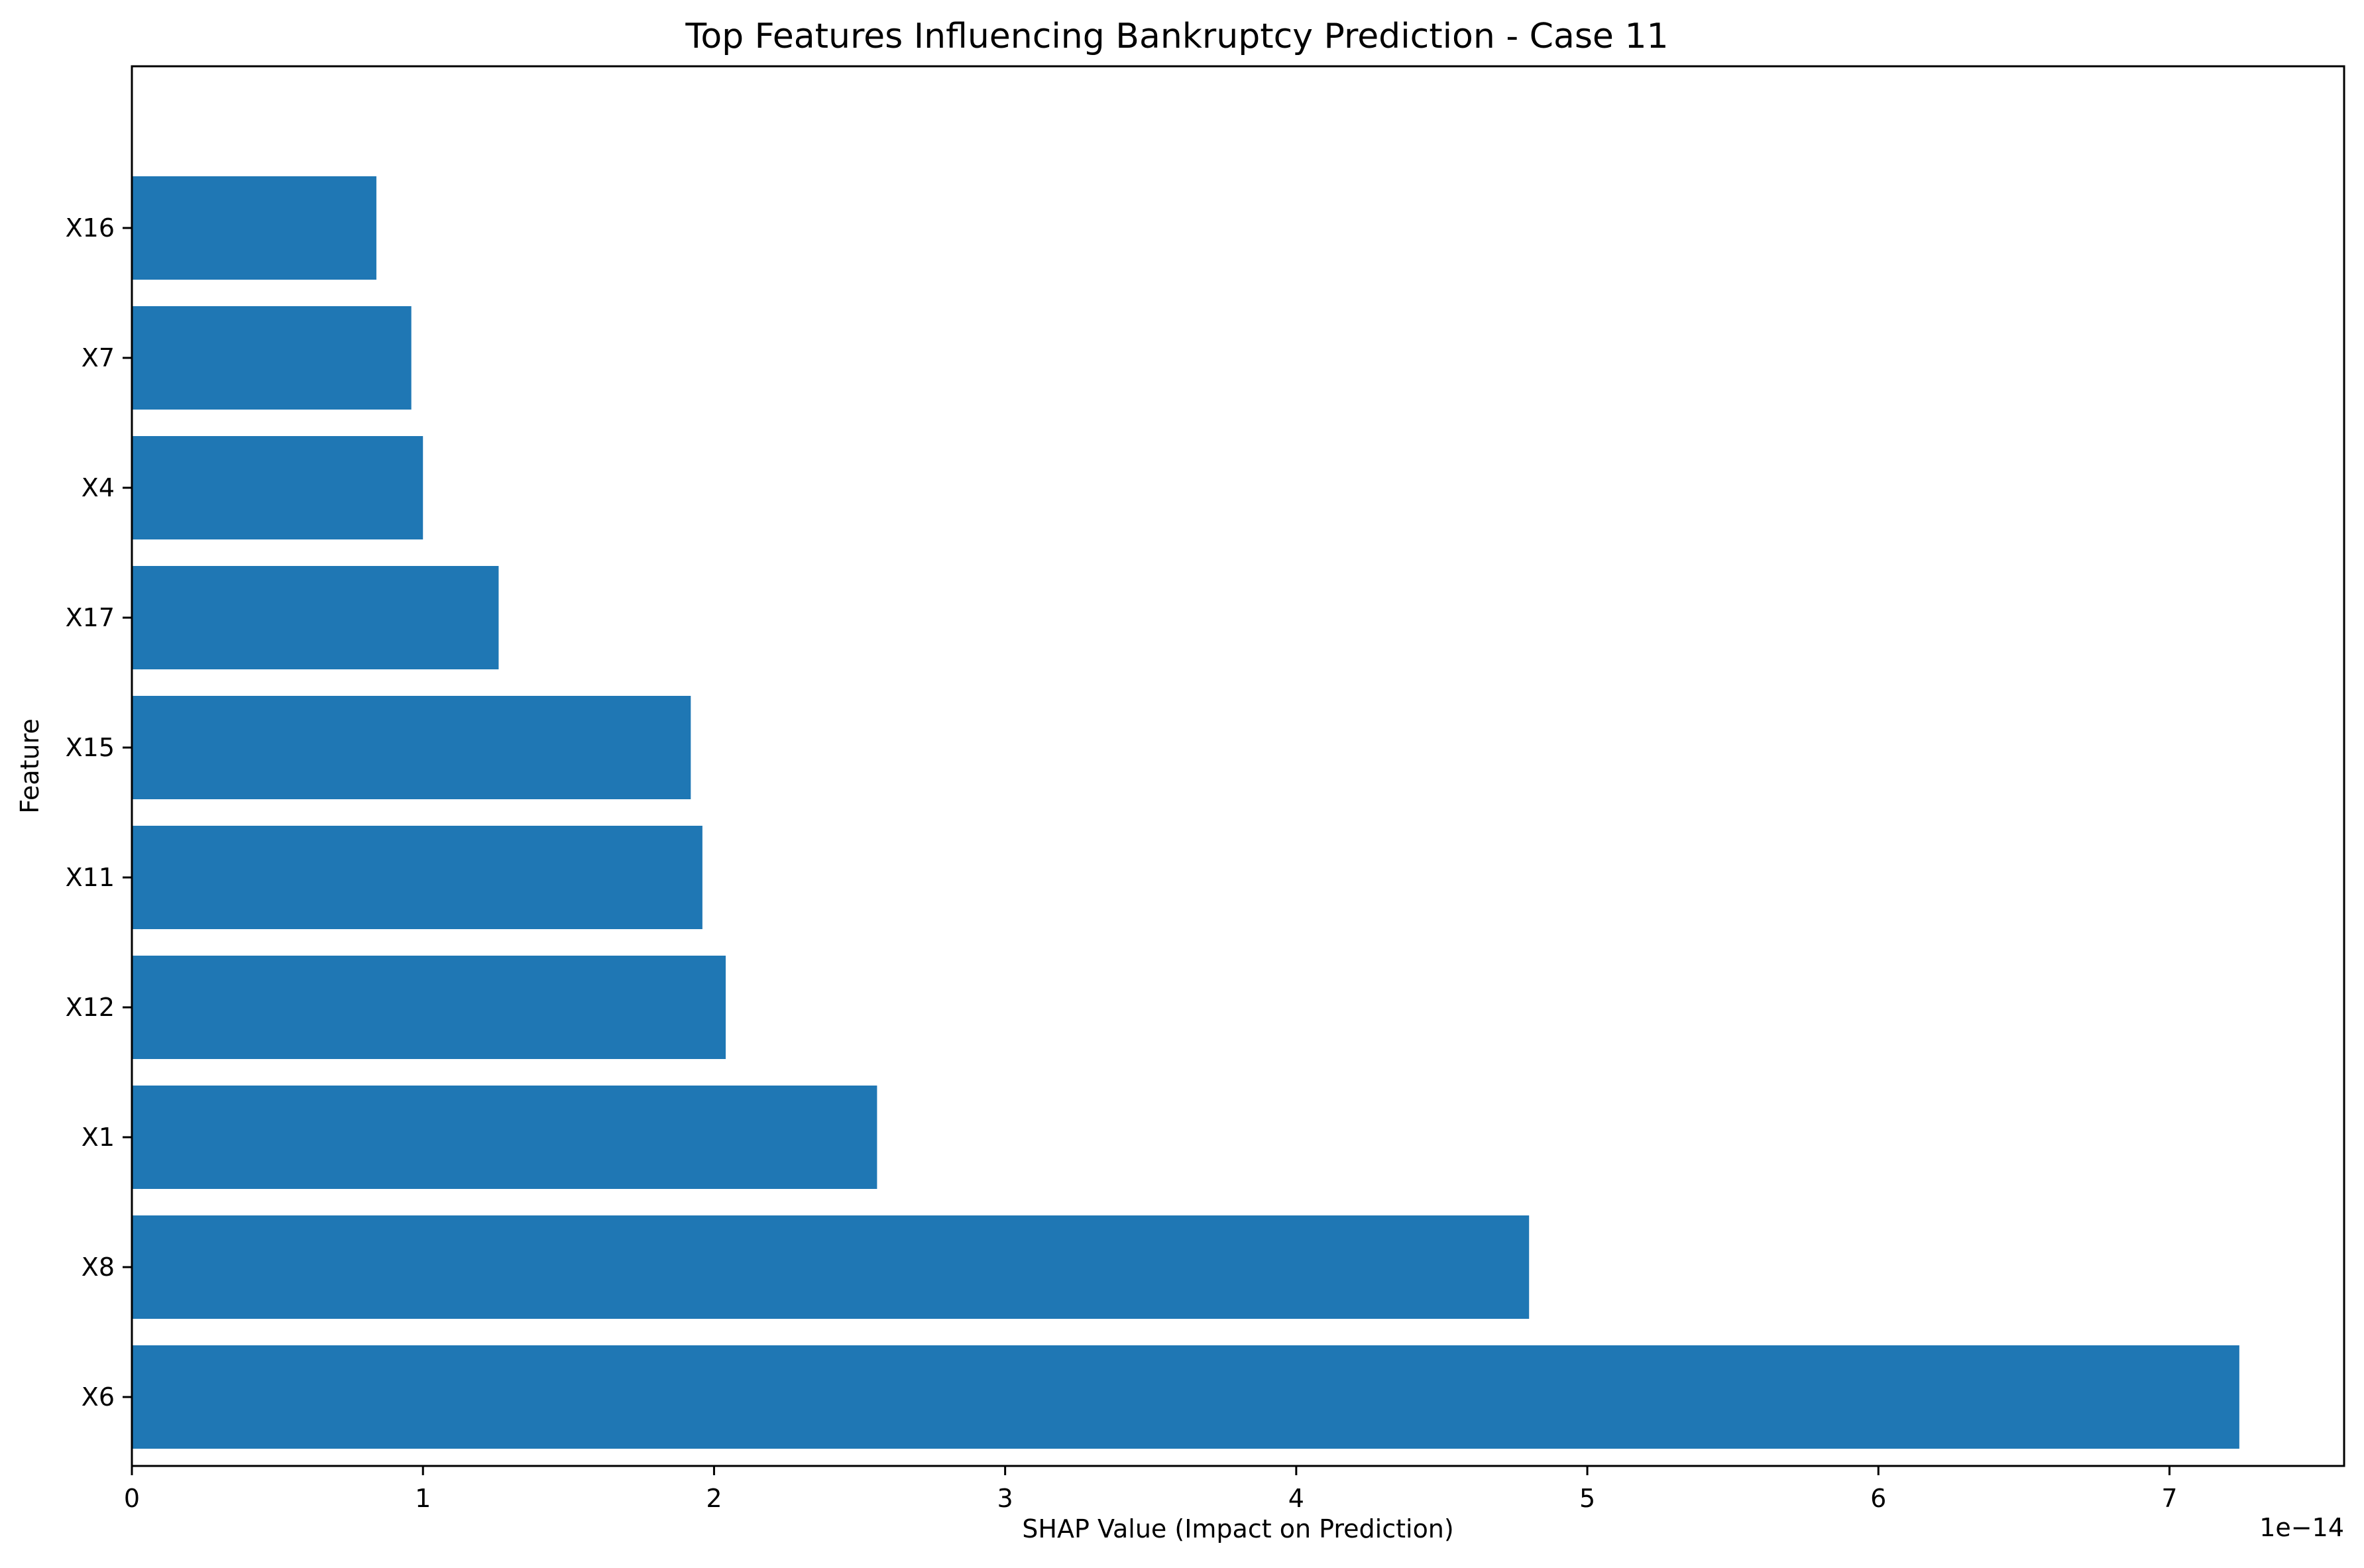 Image resolution: width=2364 pixels, height=1568 pixels. I want to click on x-axis-label: SHAP Value (Impact on Prediction), so click(1237, 1529).